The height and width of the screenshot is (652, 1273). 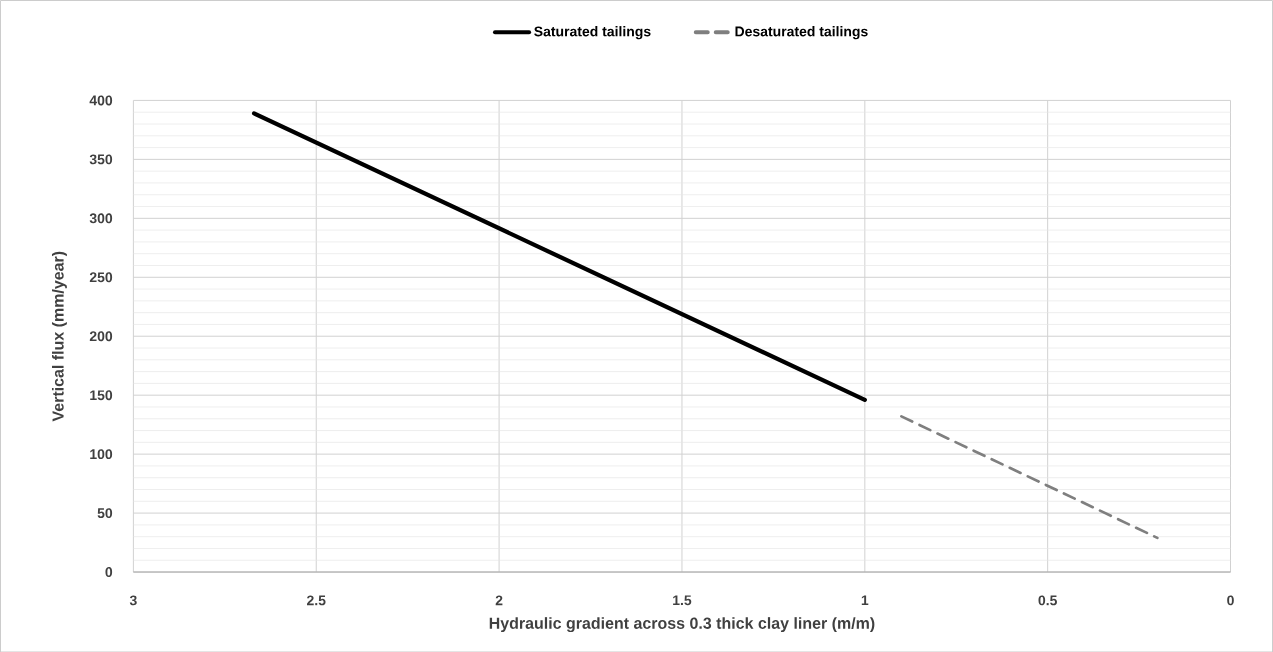 What do you see at coordinates (101, 336) in the screenshot?
I see `y-tick-label: 200` at bounding box center [101, 336].